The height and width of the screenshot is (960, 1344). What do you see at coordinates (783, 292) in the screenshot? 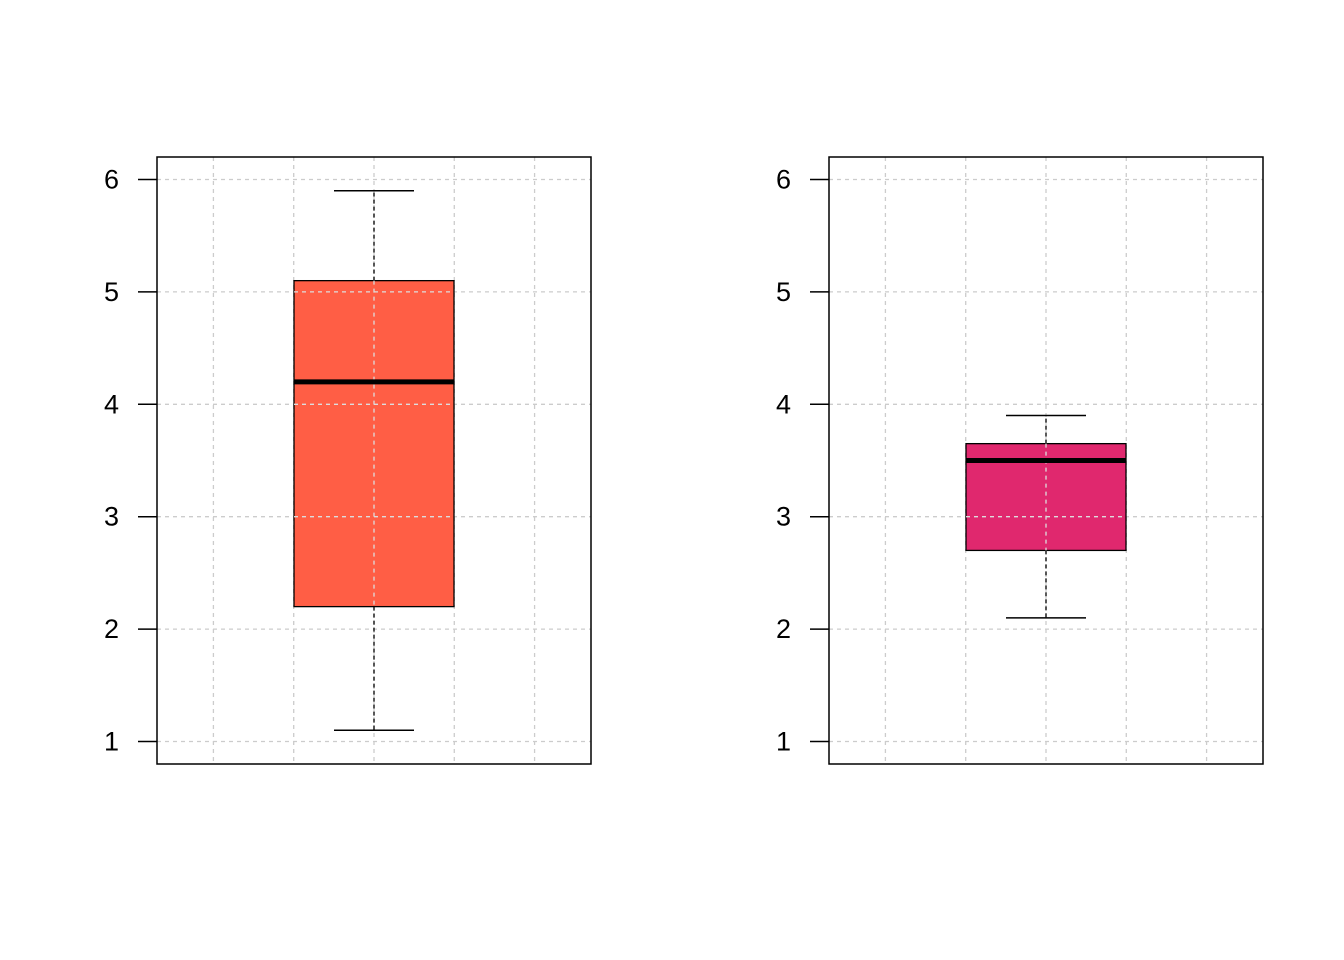
I see `right-y-tick-label: 5` at bounding box center [783, 292].